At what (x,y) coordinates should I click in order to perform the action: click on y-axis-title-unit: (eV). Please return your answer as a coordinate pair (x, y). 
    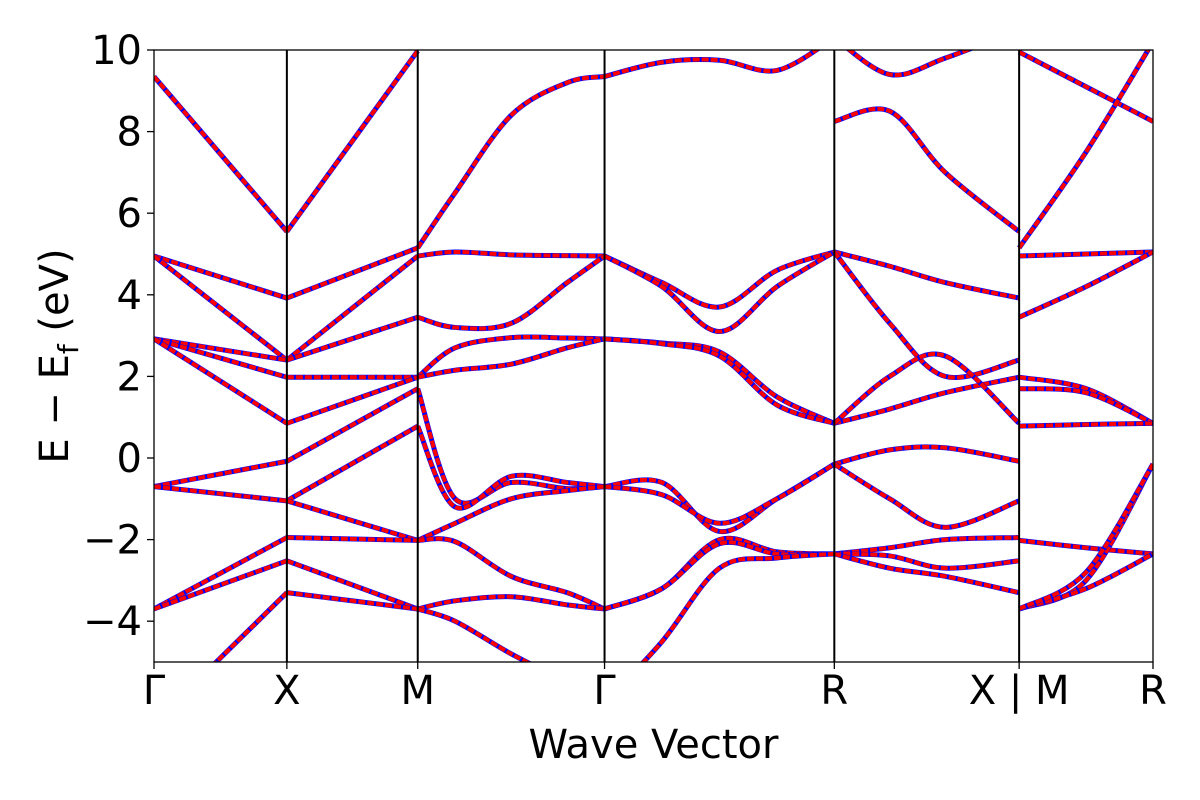
    Looking at the image, I should click on (55, 296).